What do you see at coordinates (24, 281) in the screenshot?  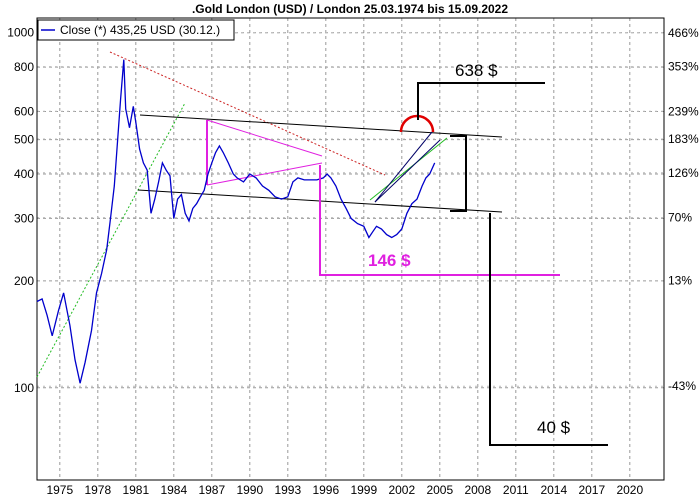 I see `y-tick-label-left: 200` at bounding box center [24, 281].